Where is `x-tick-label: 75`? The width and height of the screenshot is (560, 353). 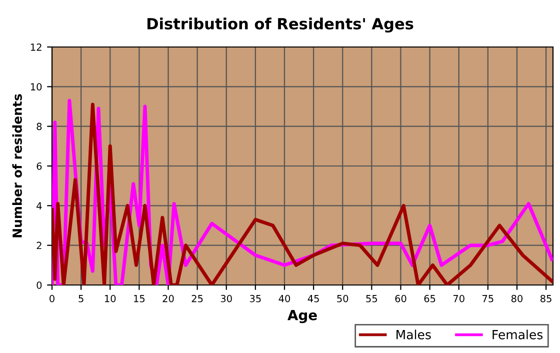 x-tick-label: 75 is located at coordinates (488, 298).